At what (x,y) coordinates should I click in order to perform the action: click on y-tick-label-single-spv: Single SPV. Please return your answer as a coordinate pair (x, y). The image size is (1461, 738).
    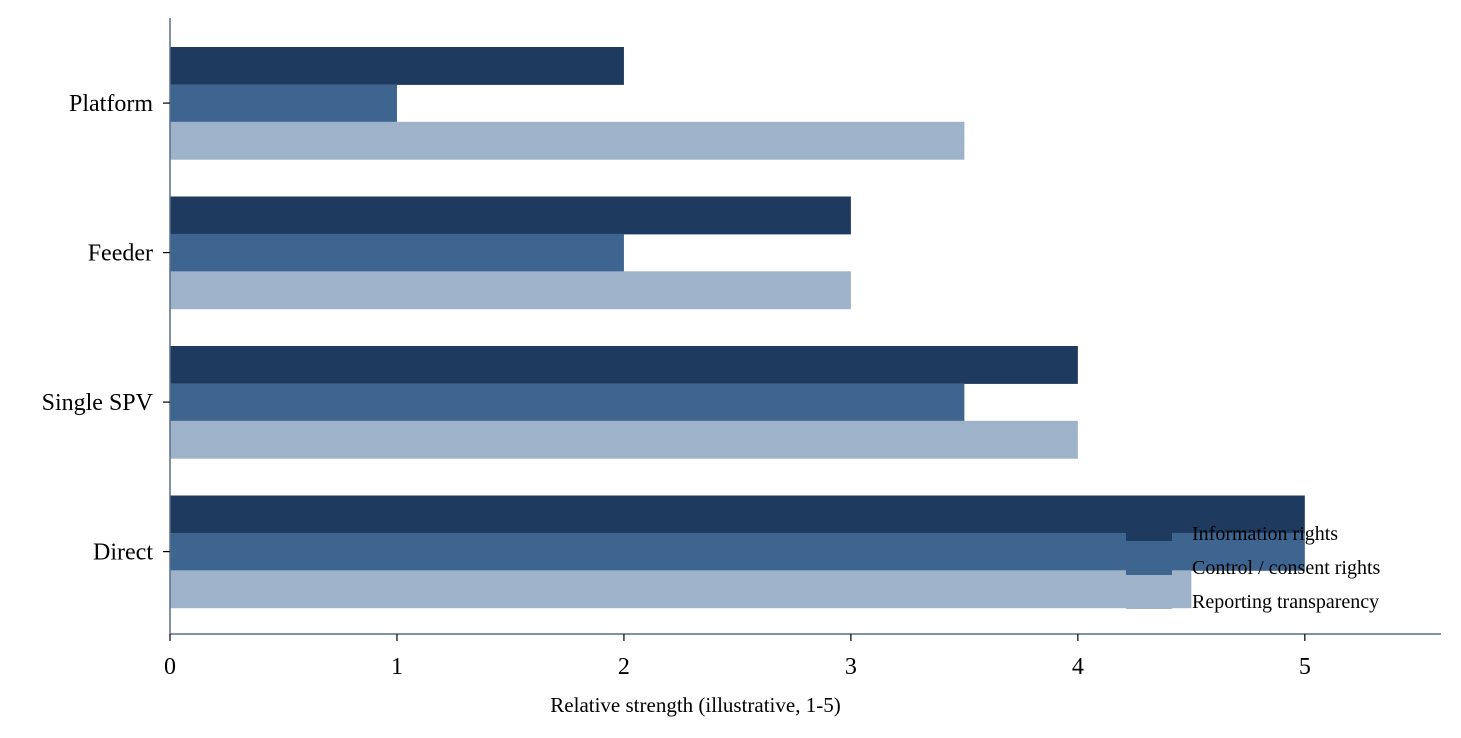
    Looking at the image, I should click on (98, 403).